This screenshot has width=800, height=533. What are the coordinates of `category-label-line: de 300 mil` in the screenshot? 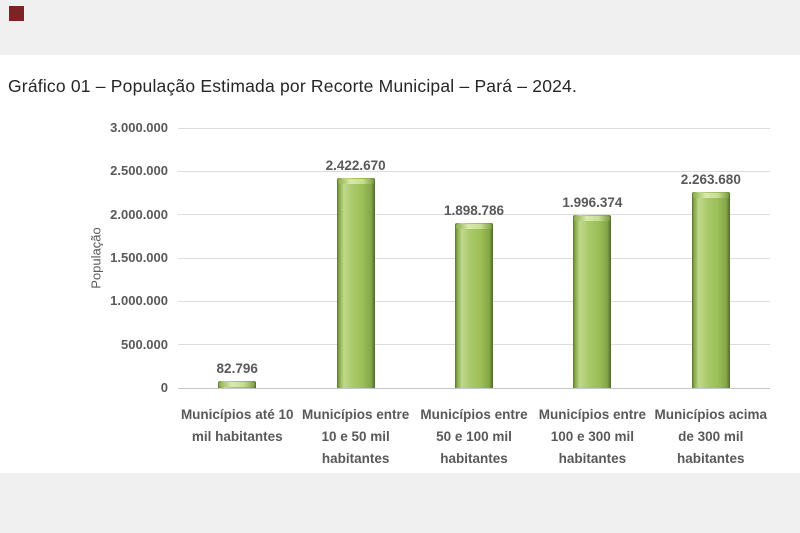 It's located at (711, 436).